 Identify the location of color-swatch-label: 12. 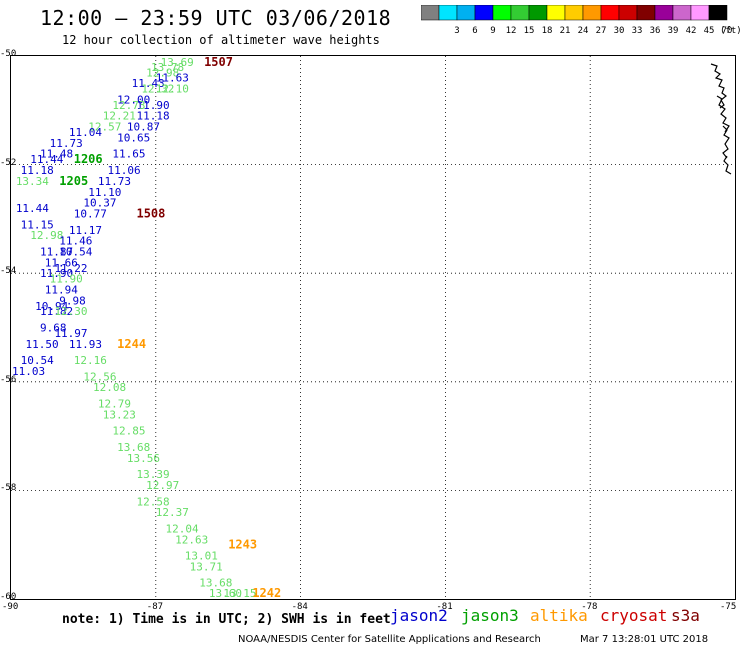
(511, 31).